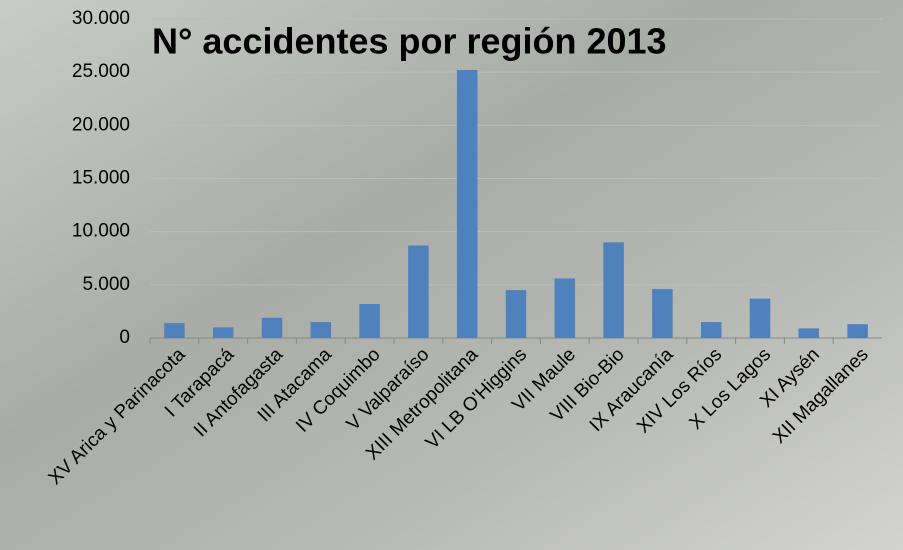  I want to click on y-tick-label: 25.000, so click(101, 71).